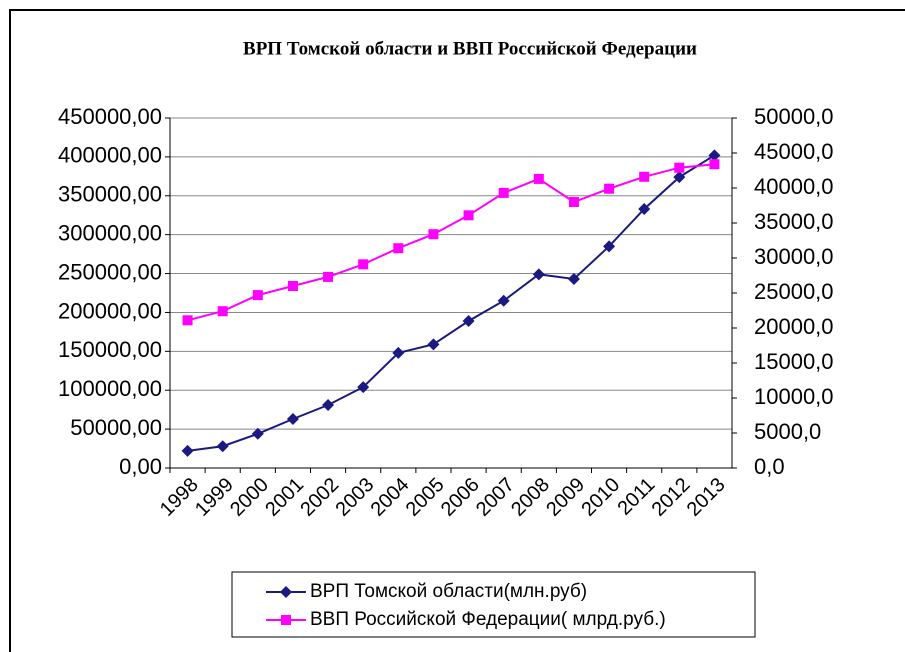 The height and width of the screenshot is (652, 905). Describe the element at coordinates (448, 591) in the screenshot. I see `legend-label: ВРП Томской области(млн.руб)` at that location.